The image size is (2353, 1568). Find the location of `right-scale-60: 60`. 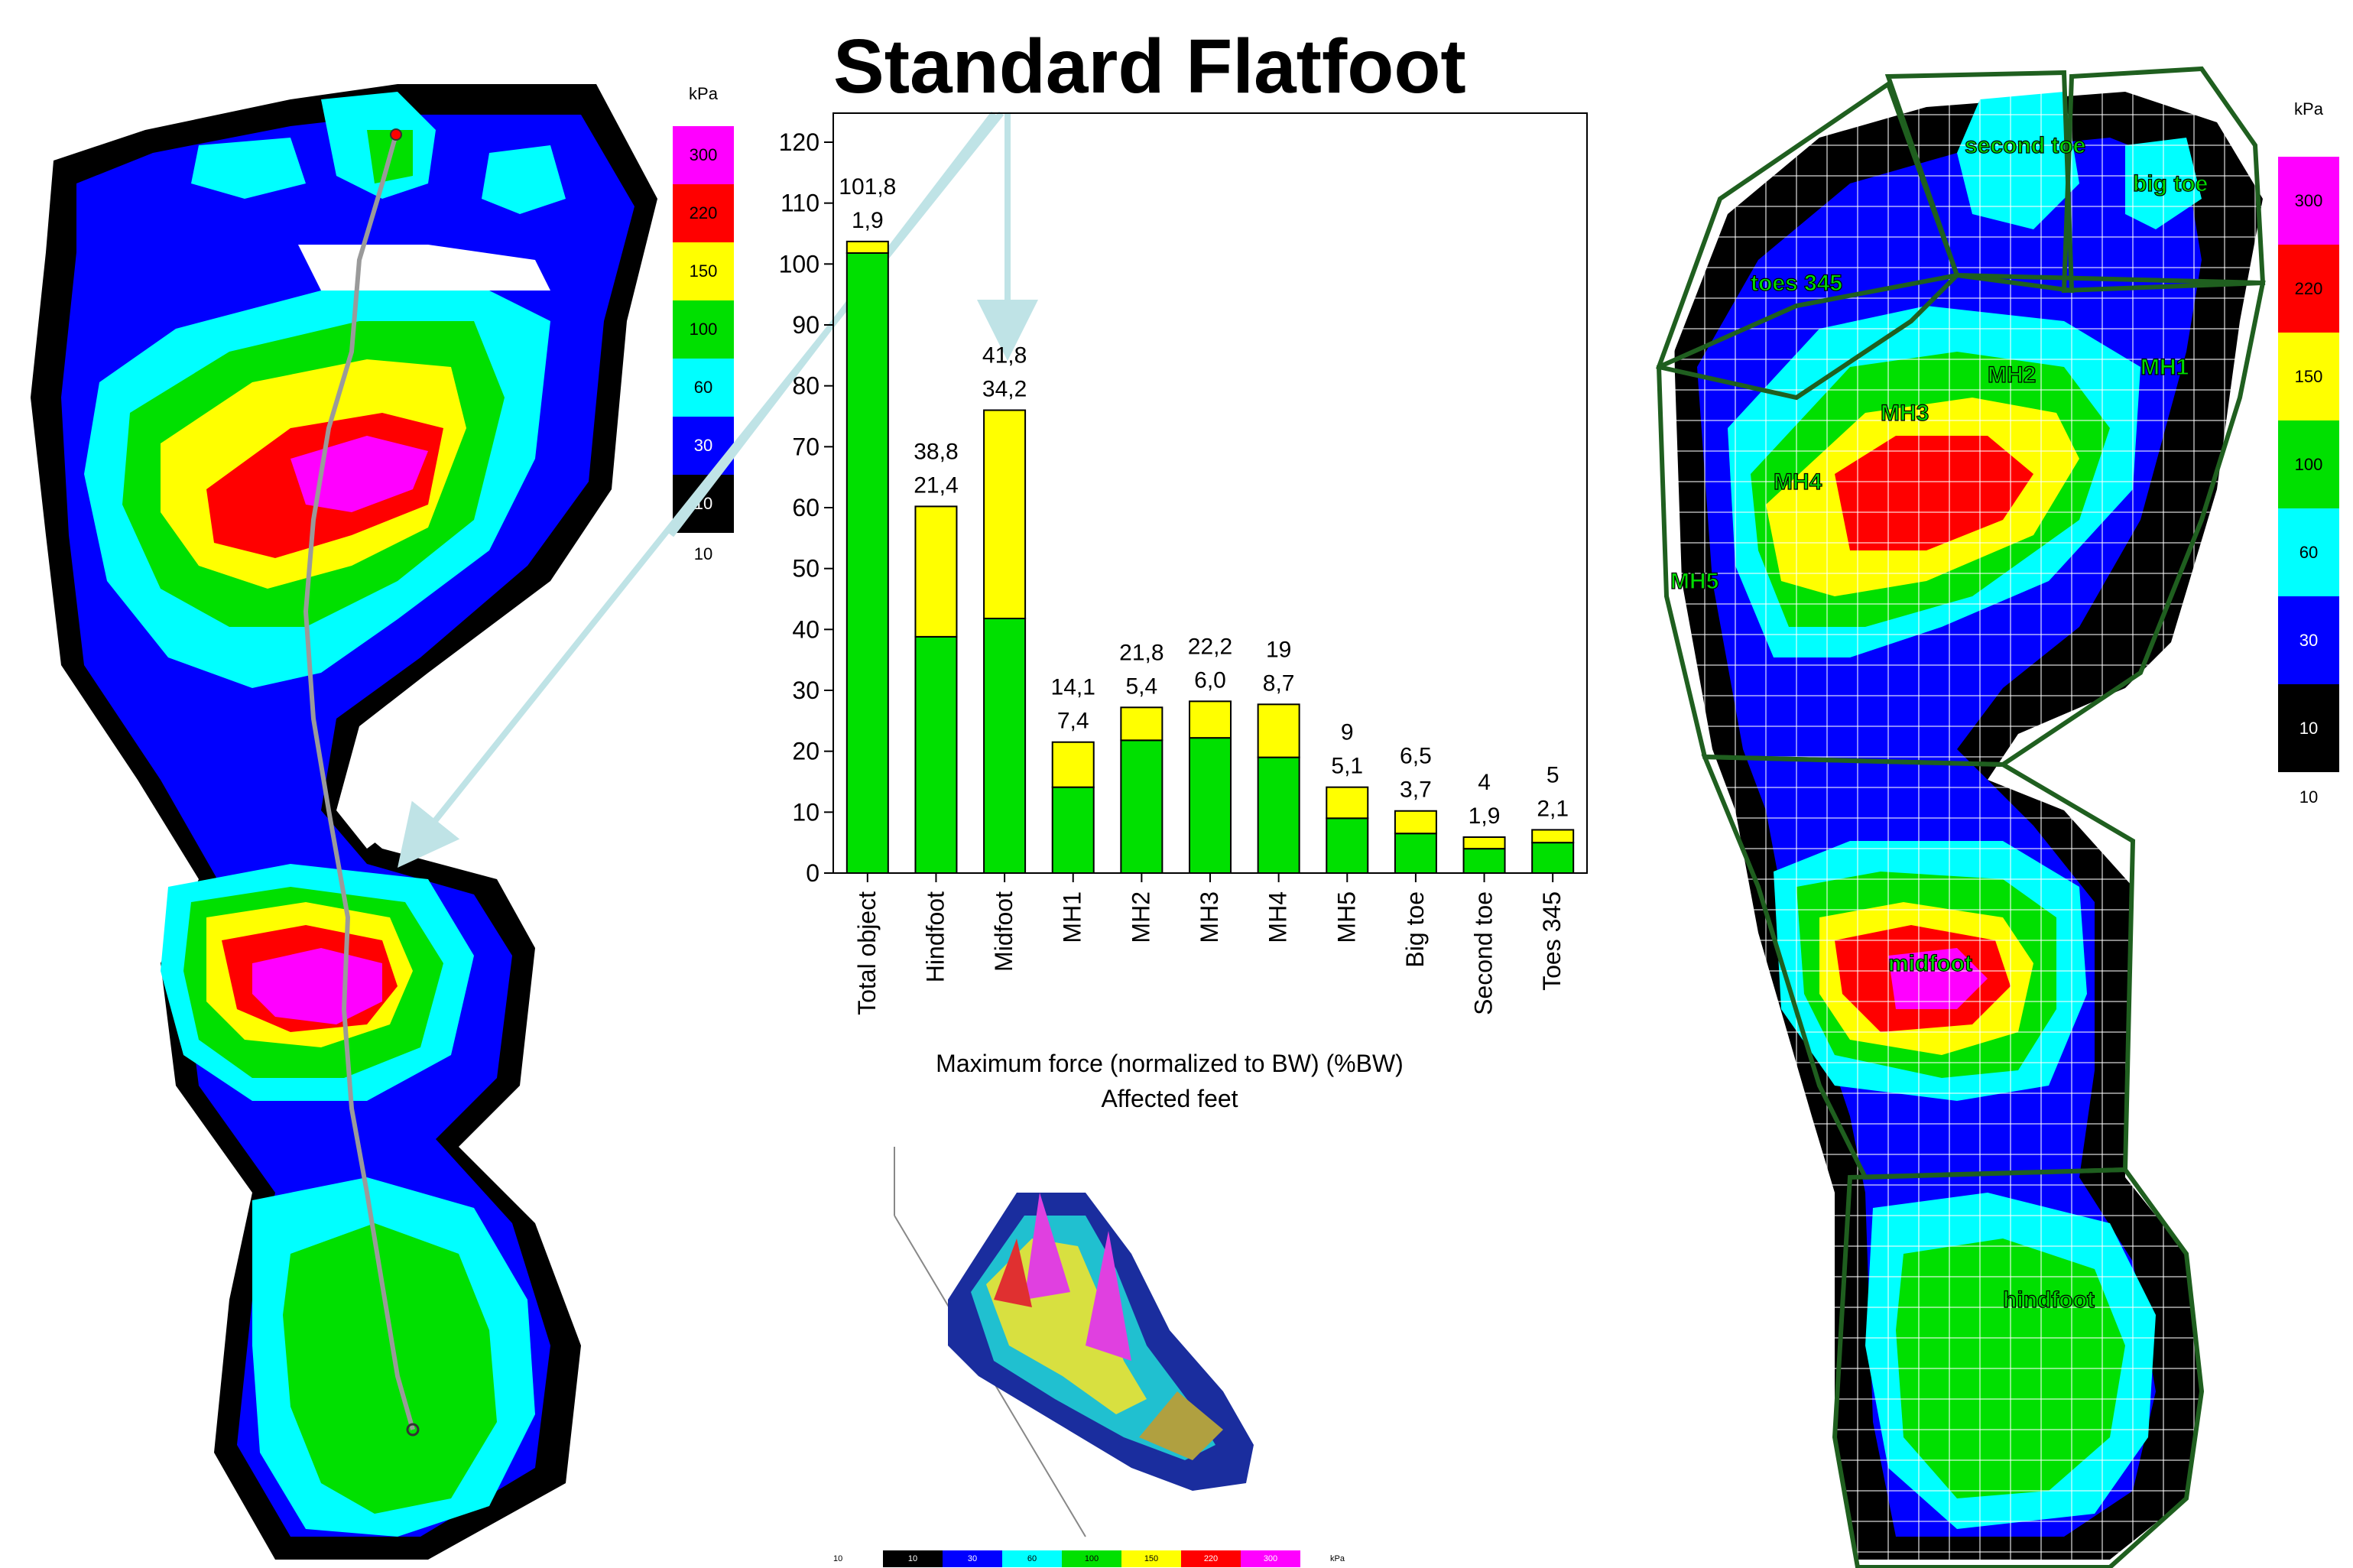

right-scale-60: 60 is located at coordinates (2308, 552).